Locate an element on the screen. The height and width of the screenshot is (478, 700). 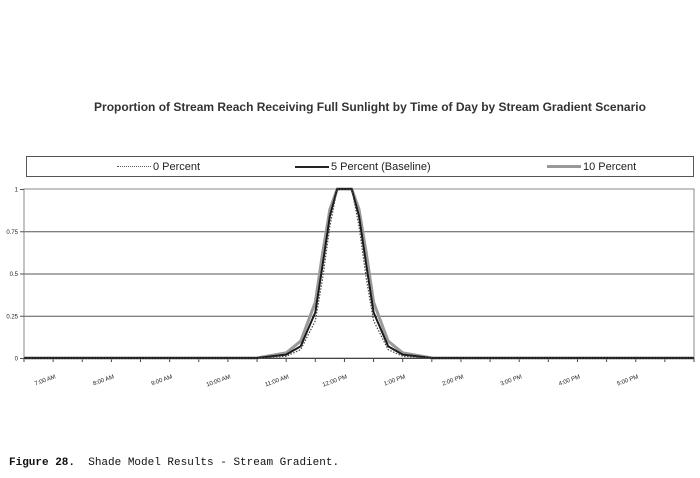
legend-swatch-gray is located at coordinates (564, 166).